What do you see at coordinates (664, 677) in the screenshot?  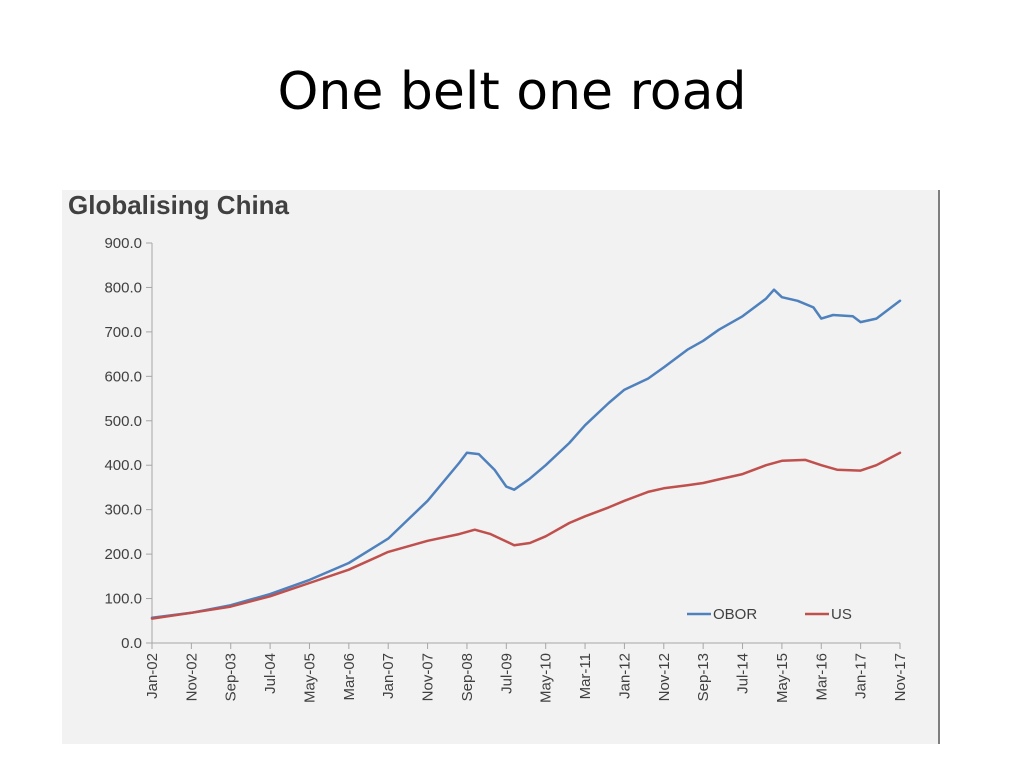 I see `x-tick-label: Nov-12` at bounding box center [664, 677].